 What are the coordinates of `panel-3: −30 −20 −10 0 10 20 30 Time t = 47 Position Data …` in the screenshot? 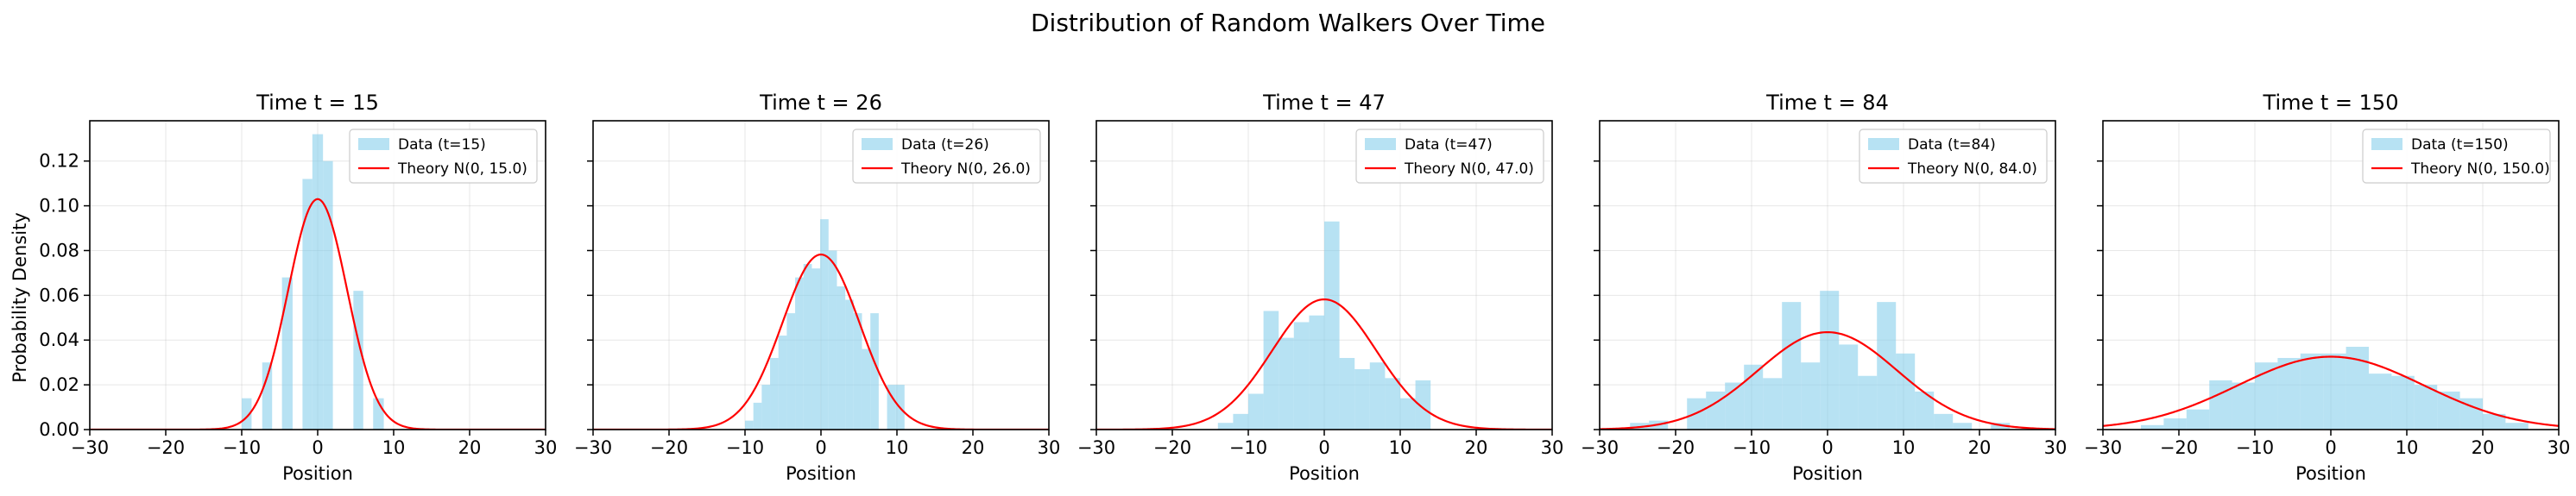 It's located at (1320, 287).